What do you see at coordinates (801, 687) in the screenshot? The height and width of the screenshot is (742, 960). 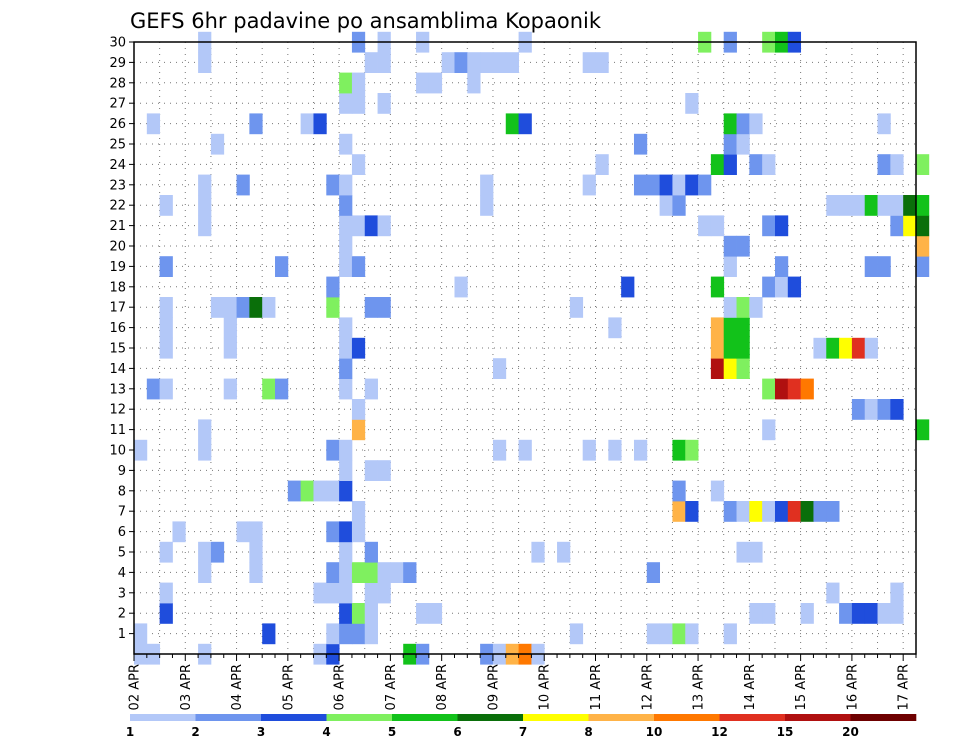 I see `x-tick-label: 15 APR` at bounding box center [801, 687].